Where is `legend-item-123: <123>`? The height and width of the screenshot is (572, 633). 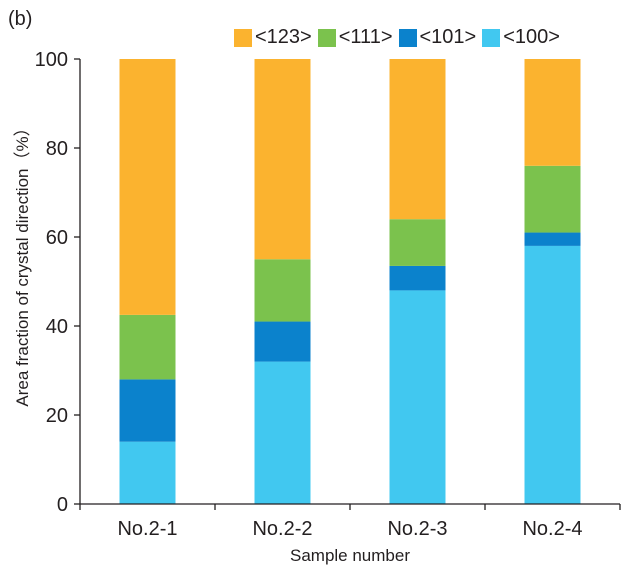
legend-item-123: <123> is located at coordinates (273, 37).